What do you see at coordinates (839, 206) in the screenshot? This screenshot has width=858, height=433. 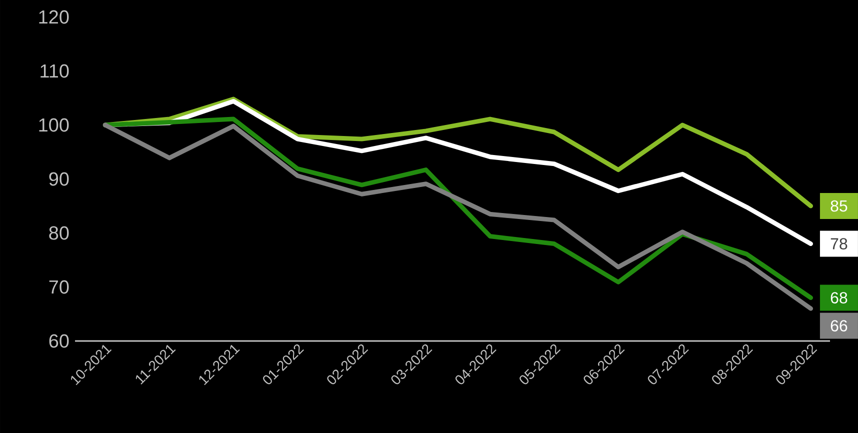 I see `data-label: 85` at bounding box center [839, 206].